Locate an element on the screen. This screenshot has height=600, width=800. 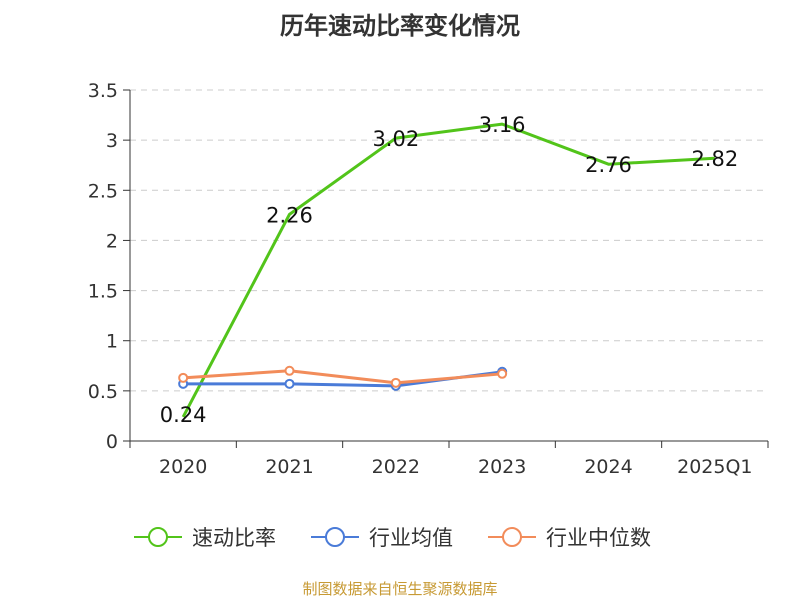
y-tick-label: 1 is located at coordinates (112, 342).